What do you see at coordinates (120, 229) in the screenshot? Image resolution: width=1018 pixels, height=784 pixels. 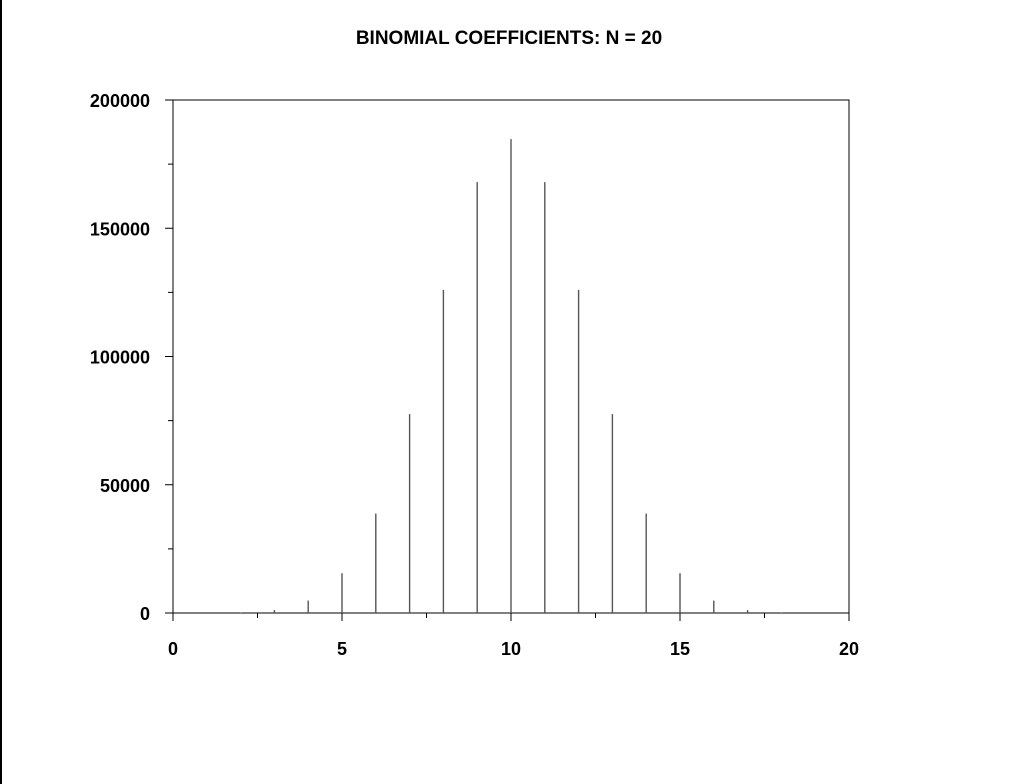 I see `y-tick-label: 150000` at bounding box center [120, 229].